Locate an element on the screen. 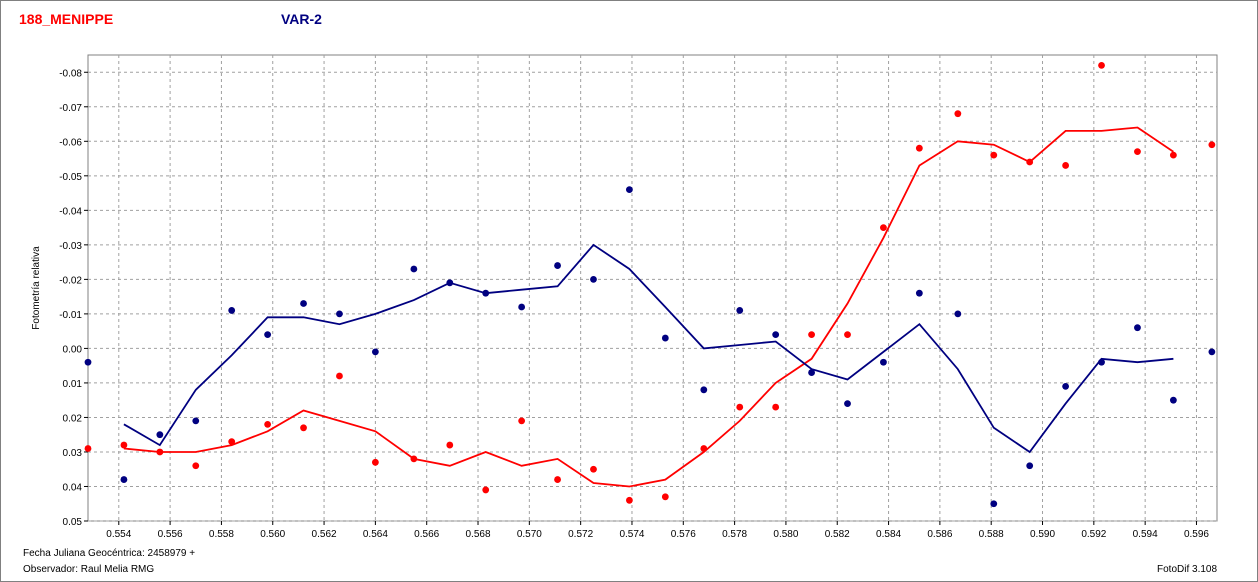 This screenshot has width=1258, height=582. x-tick-label: 0.562 is located at coordinates (324, 534).